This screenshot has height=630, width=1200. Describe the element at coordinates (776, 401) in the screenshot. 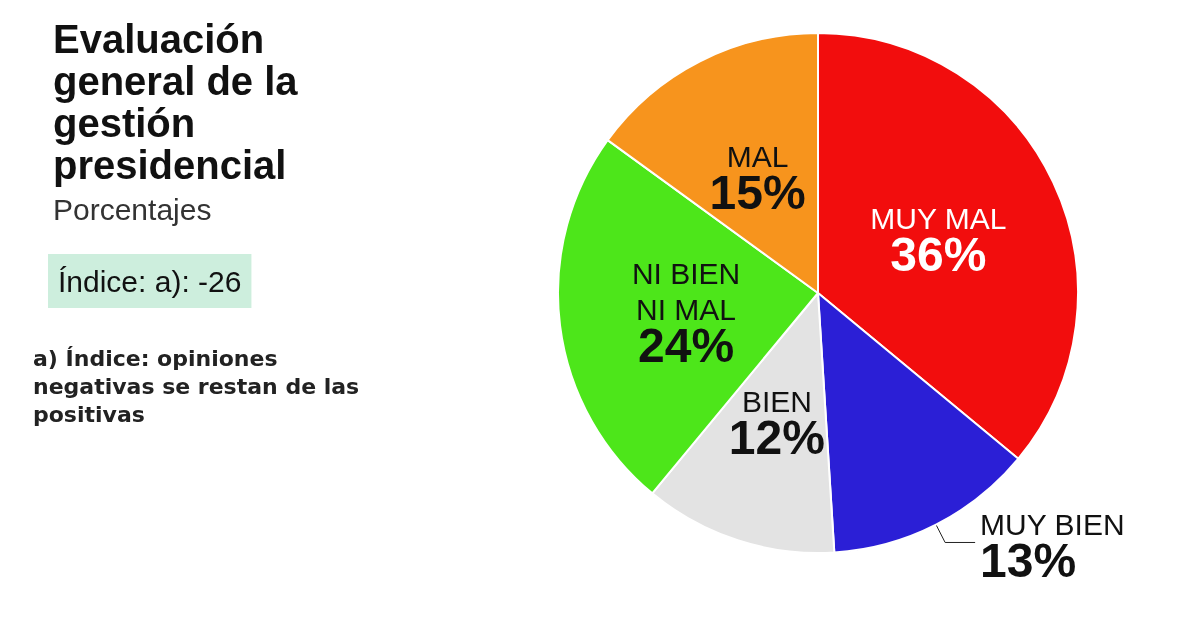

I see `slice-label: BIEN` at that location.